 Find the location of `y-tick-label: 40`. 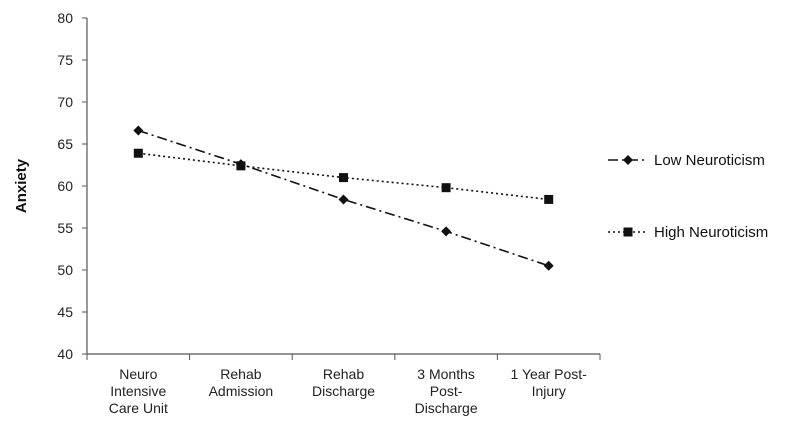

y-tick-label: 40 is located at coordinates (65, 354).